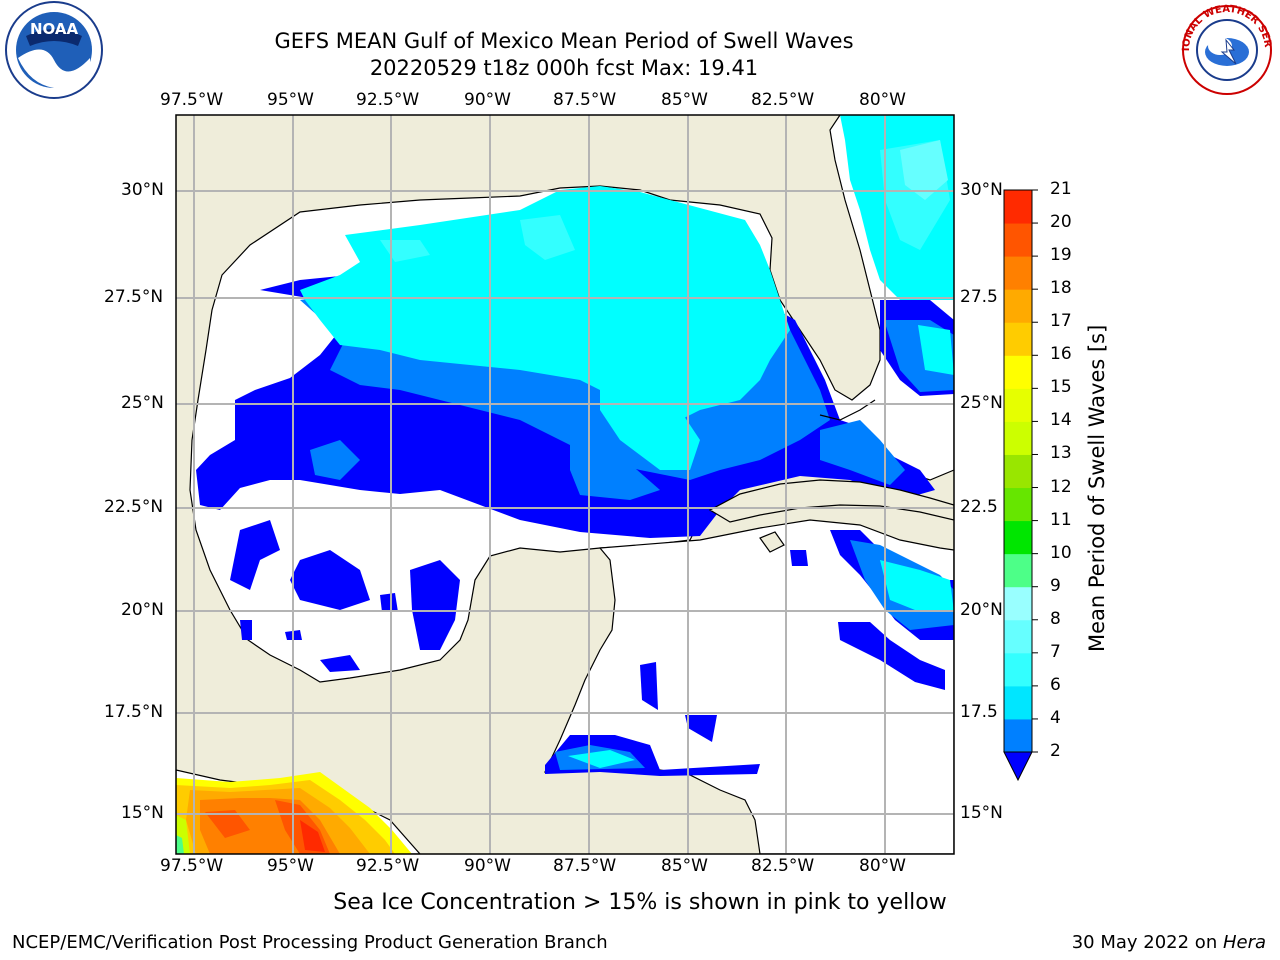  What do you see at coordinates (142, 813) in the screenshot?
I see `lat-tick-left: 15°N` at bounding box center [142, 813].